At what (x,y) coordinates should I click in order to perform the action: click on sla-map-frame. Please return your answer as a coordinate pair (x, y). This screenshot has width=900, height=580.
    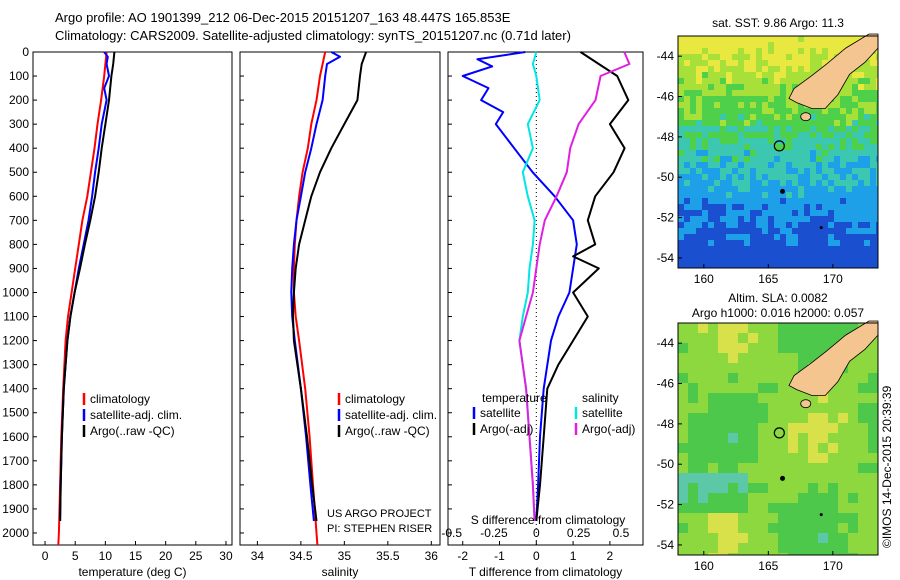
    Looking at the image, I should click on (778, 439).